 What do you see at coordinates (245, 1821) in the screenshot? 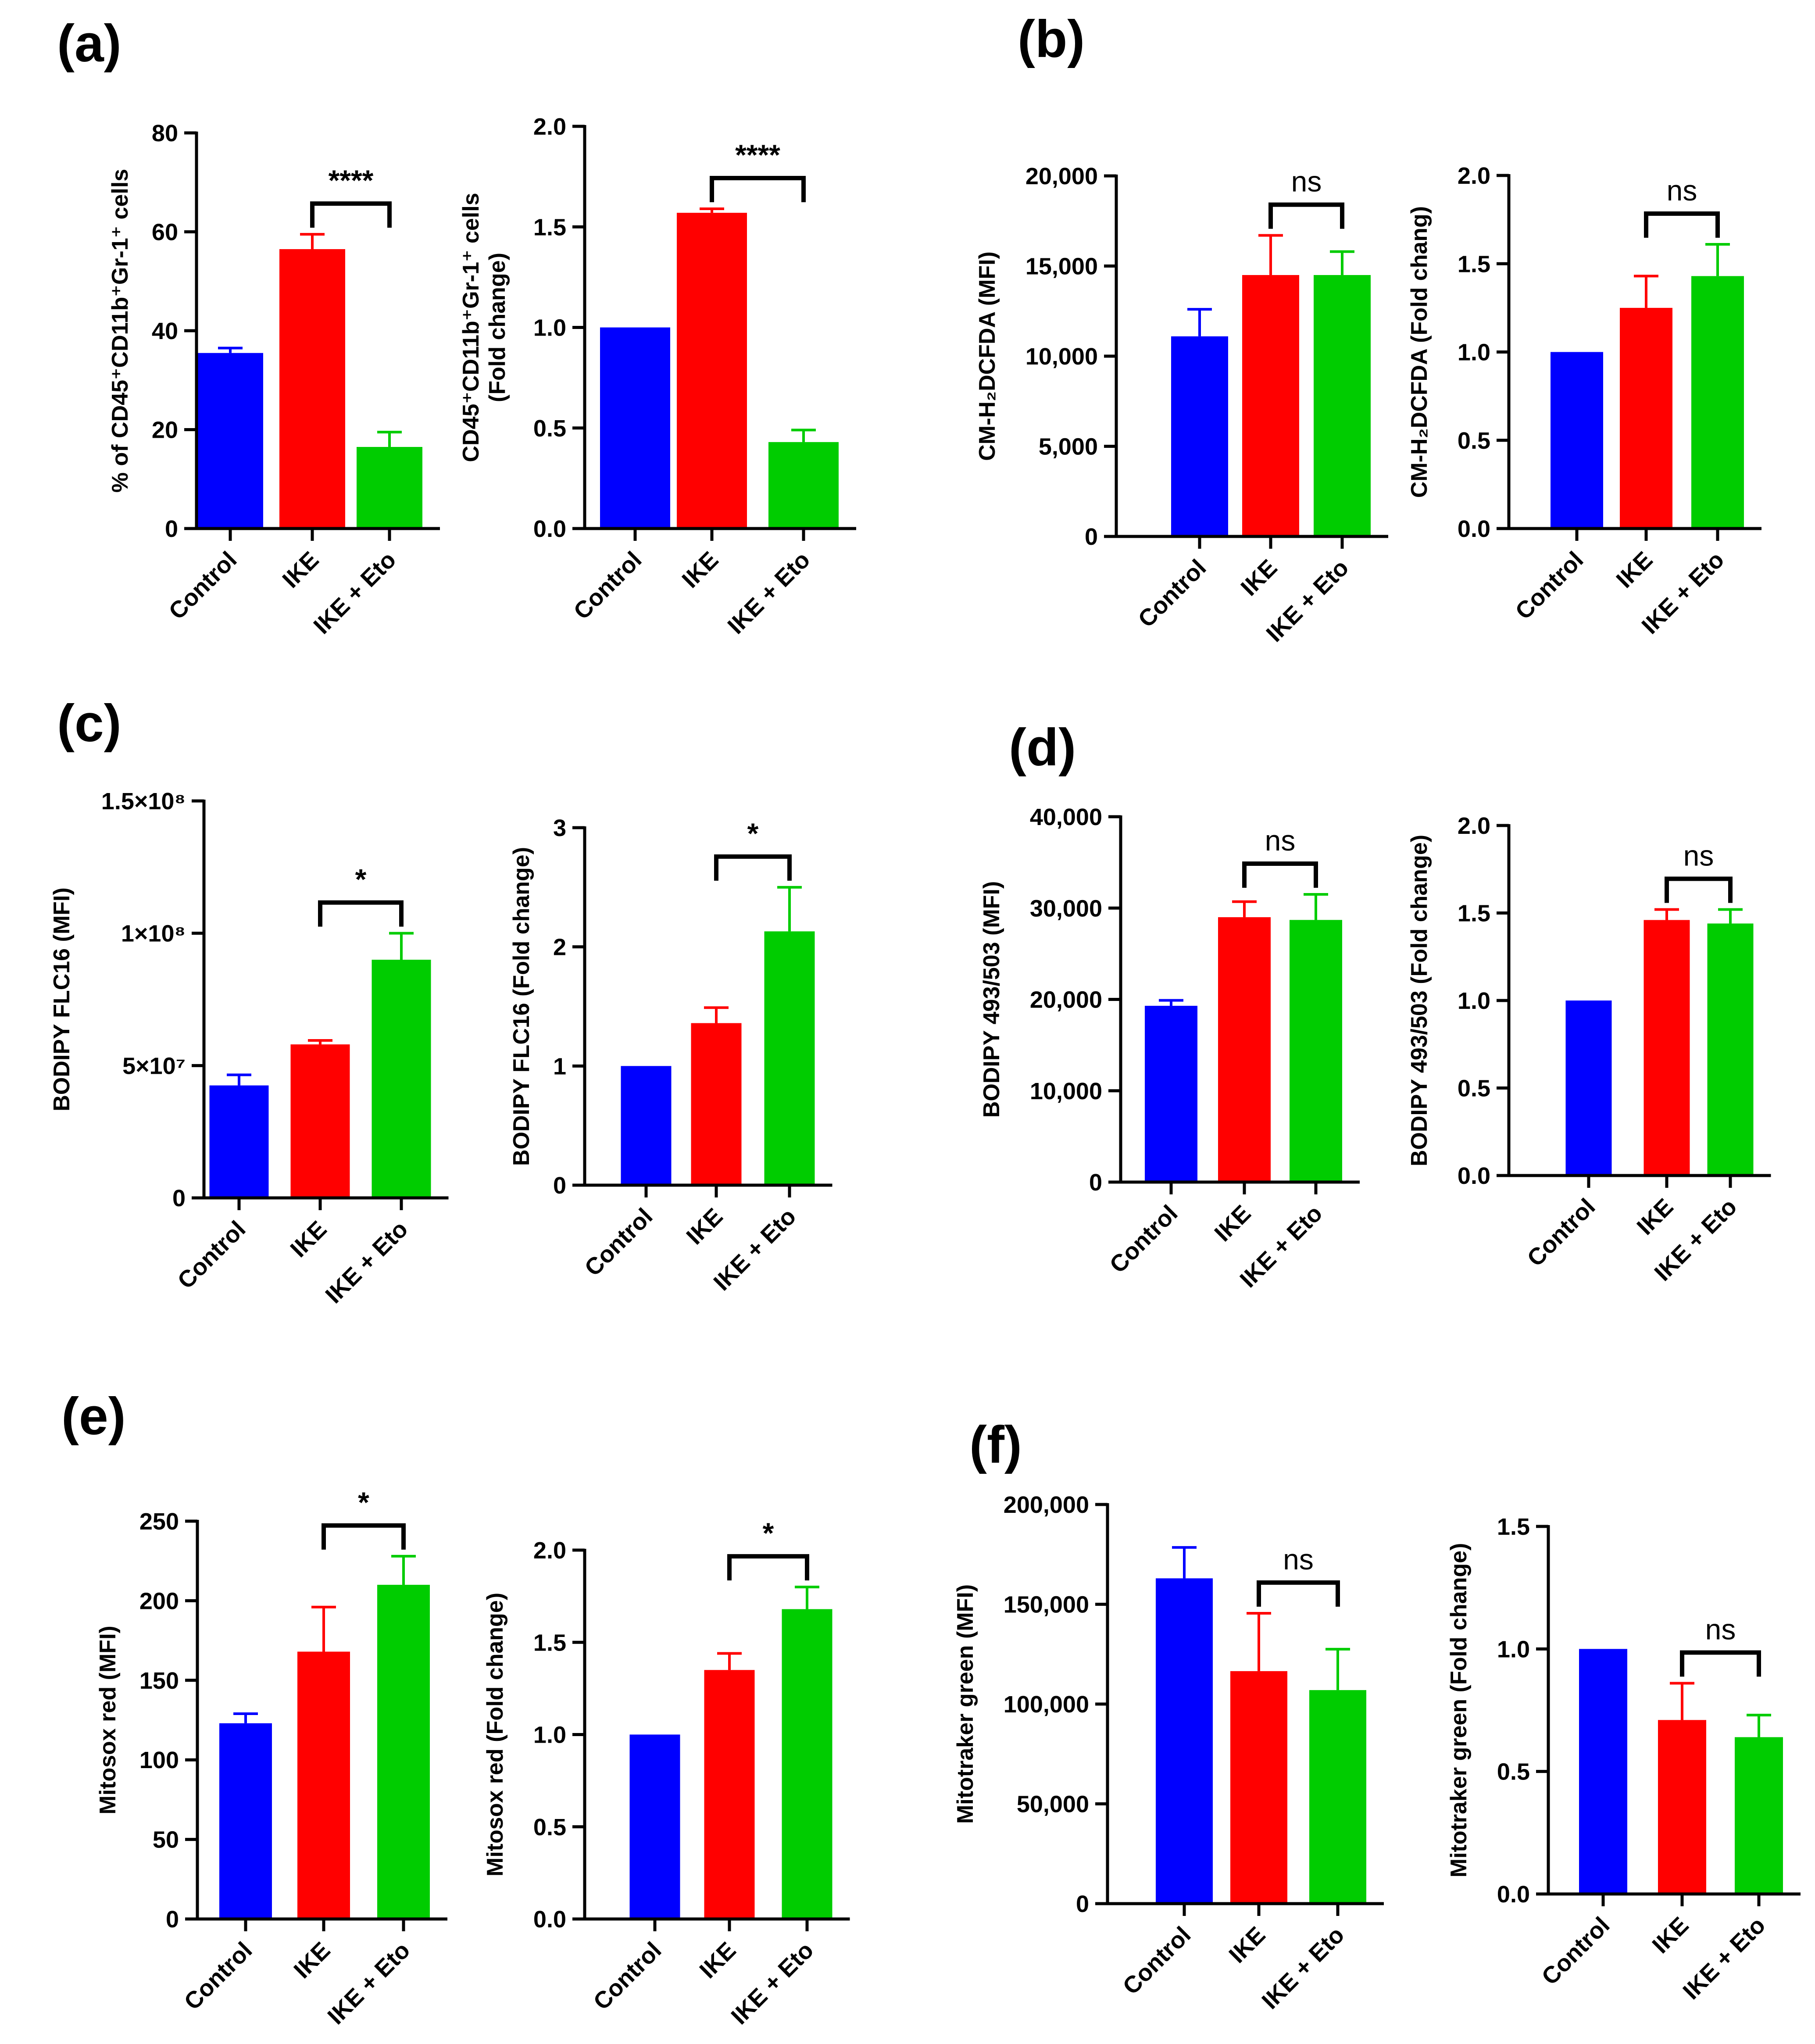
I see `bar-e1-control` at bounding box center [245, 1821].